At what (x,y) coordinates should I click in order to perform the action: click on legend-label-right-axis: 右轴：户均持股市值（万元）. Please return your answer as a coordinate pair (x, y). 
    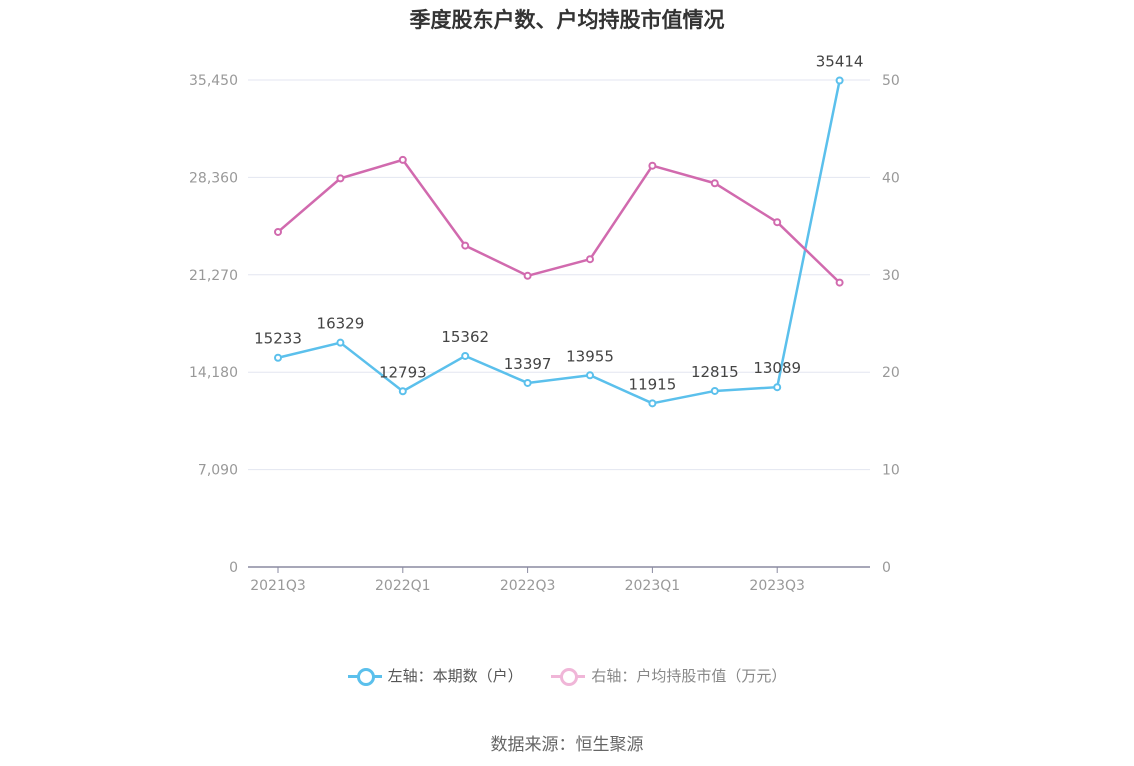
    Looking at the image, I should click on (689, 676).